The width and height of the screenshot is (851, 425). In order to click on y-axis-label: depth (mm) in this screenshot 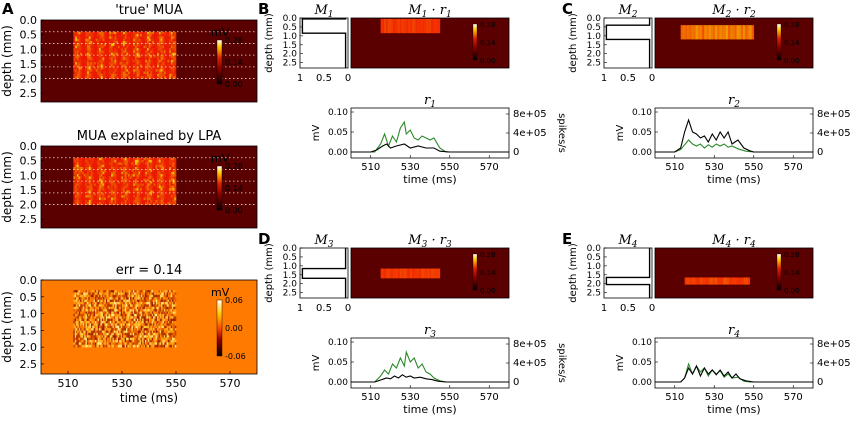, I will do `click(573, 273)`.